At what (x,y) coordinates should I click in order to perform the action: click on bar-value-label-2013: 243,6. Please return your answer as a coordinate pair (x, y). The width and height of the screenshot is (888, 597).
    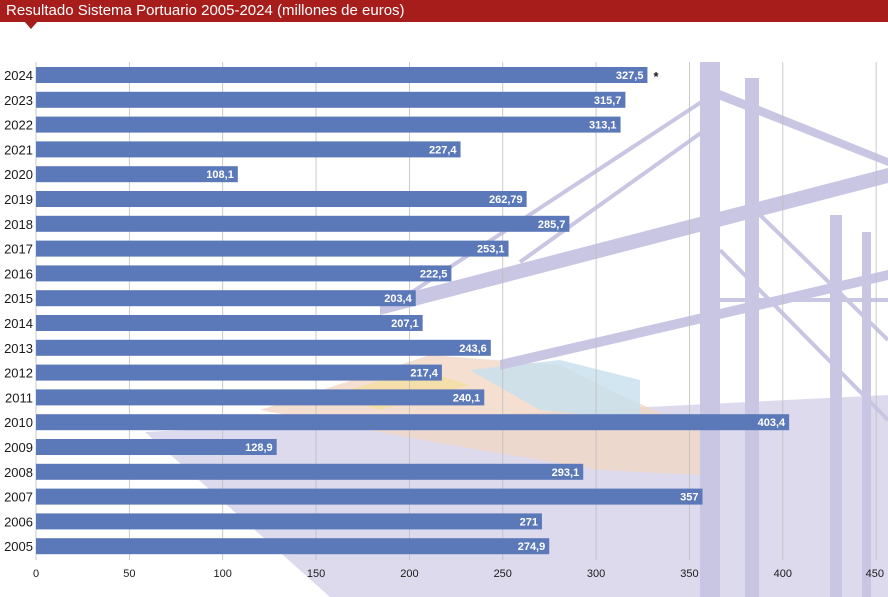
    Looking at the image, I should click on (473, 349).